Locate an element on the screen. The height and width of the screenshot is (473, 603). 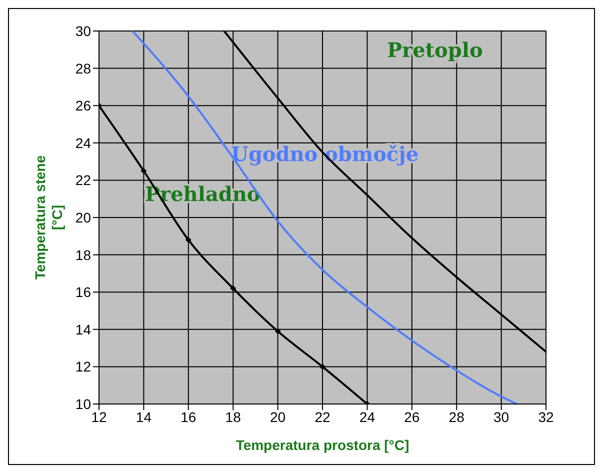
x-tick-label: 18 is located at coordinates (233, 416).